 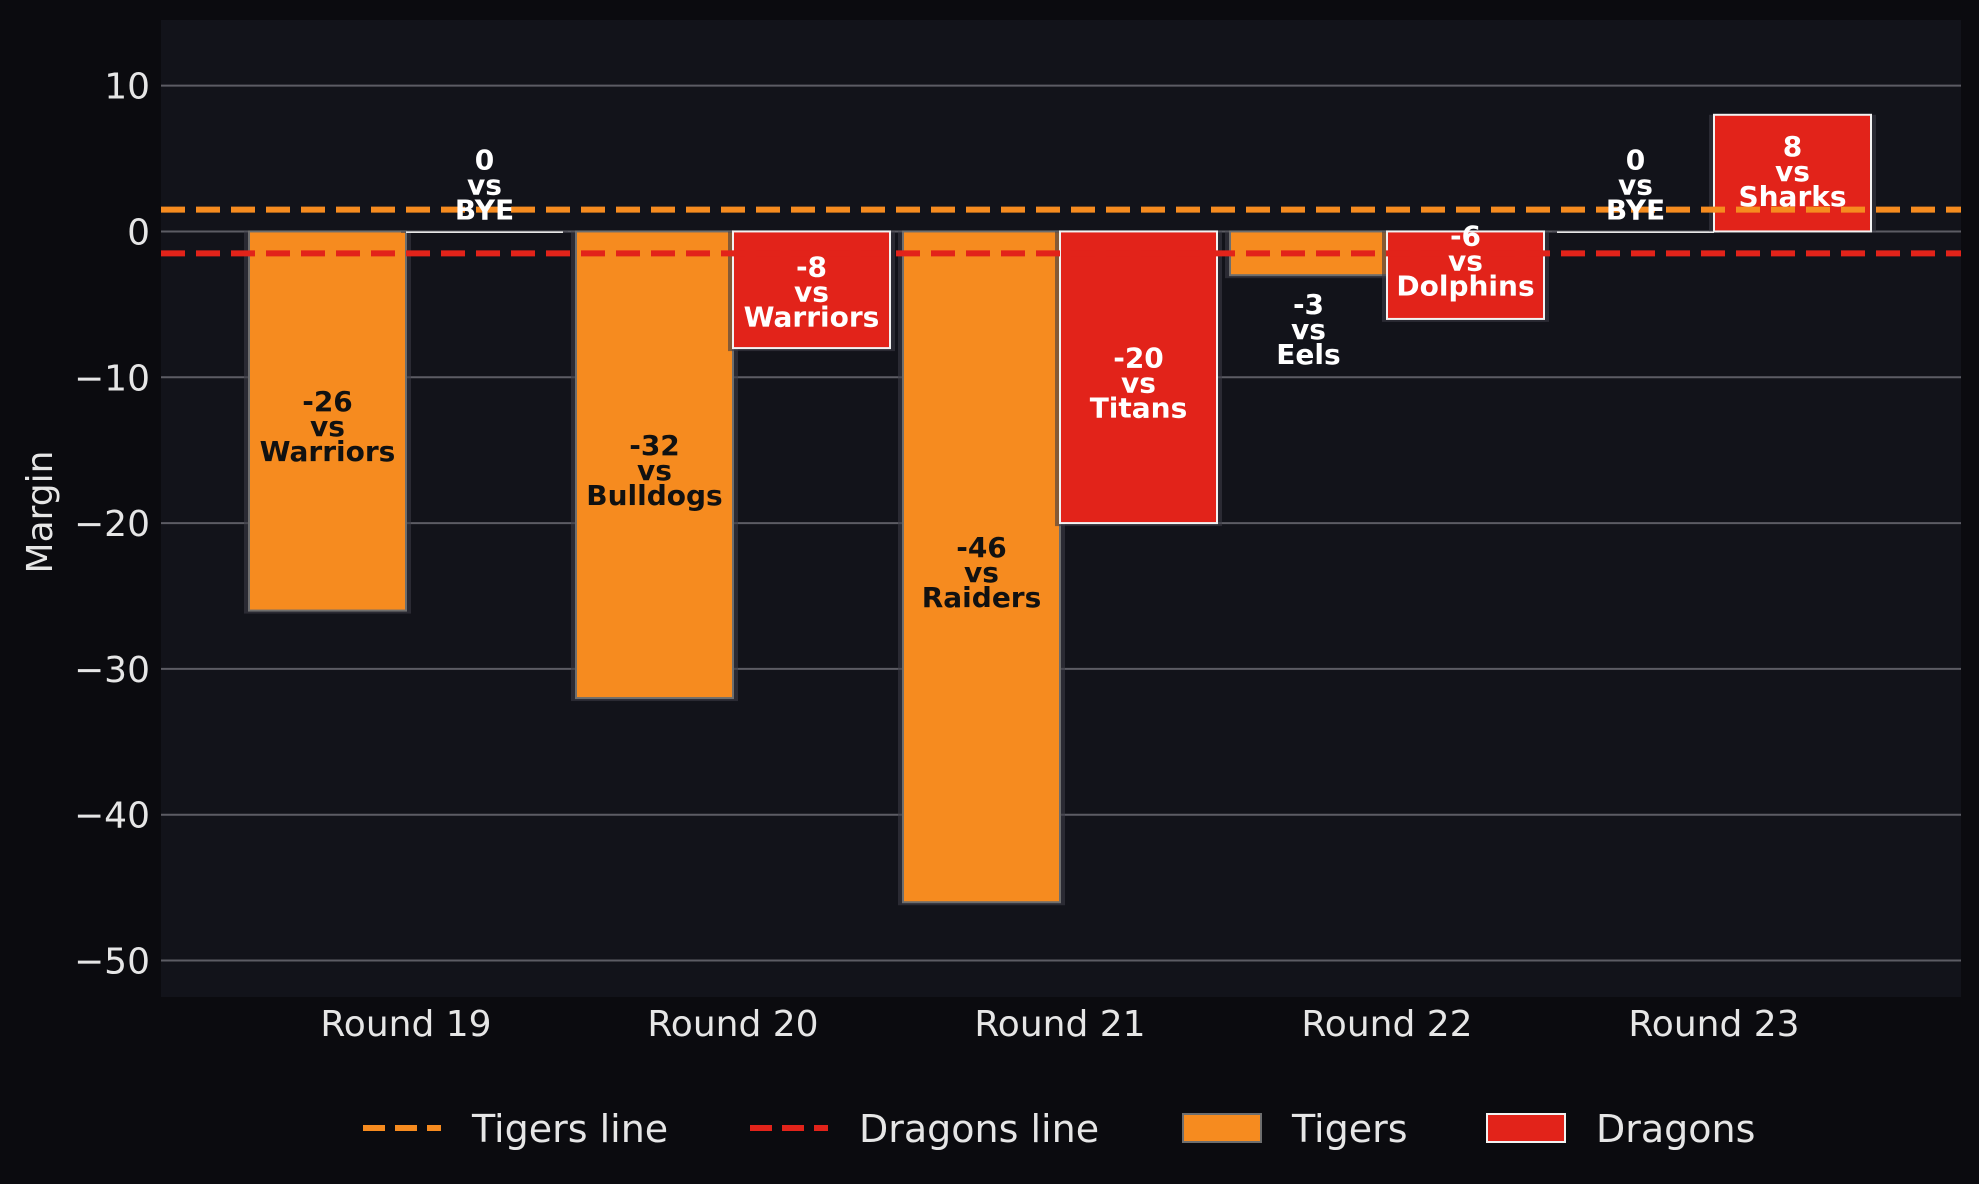 I want to click on bar-label-line: Bulldogs, so click(x=654, y=495).